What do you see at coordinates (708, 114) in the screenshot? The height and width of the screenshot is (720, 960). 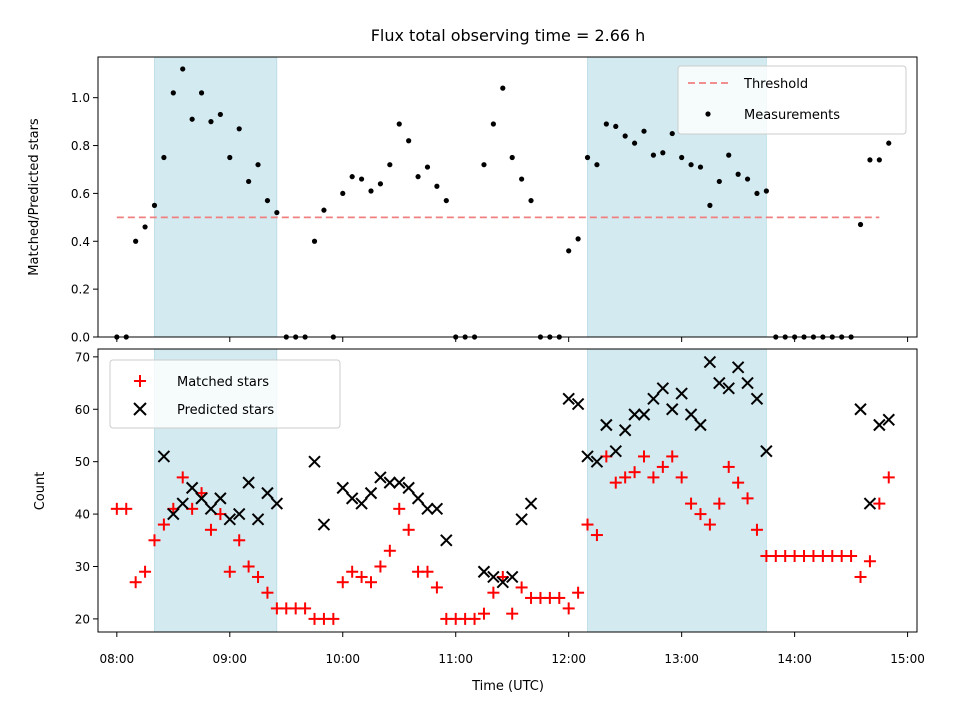 I see `legend-measurements-marker` at bounding box center [708, 114].